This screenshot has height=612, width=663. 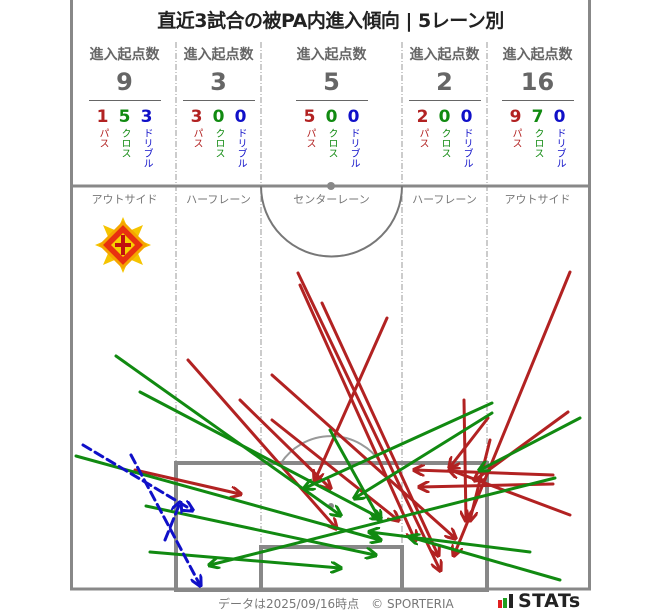 What do you see at coordinates (537, 199) in the screenshot?
I see `lane-label-outside-right: アウトサイド` at bounding box center [537, 199].